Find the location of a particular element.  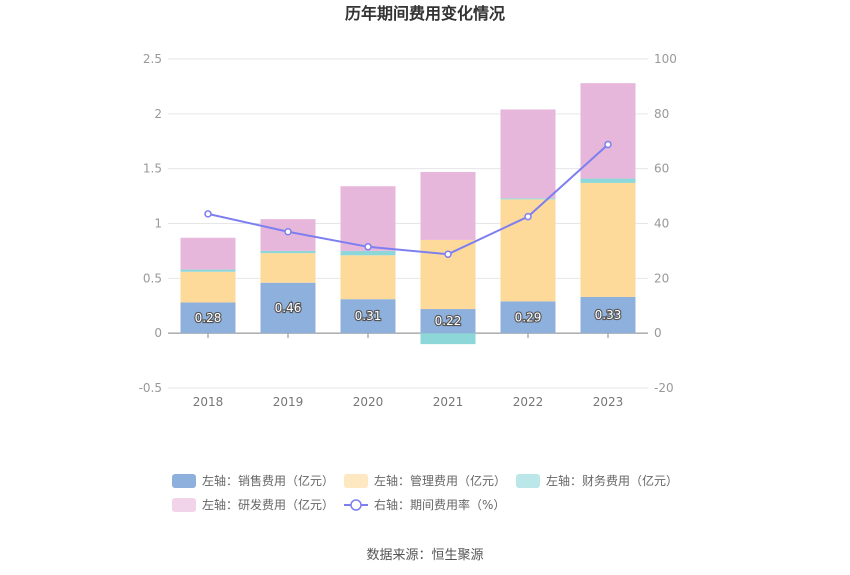

right-axis-tick-label: 20 is located at coordinates (661, 278).